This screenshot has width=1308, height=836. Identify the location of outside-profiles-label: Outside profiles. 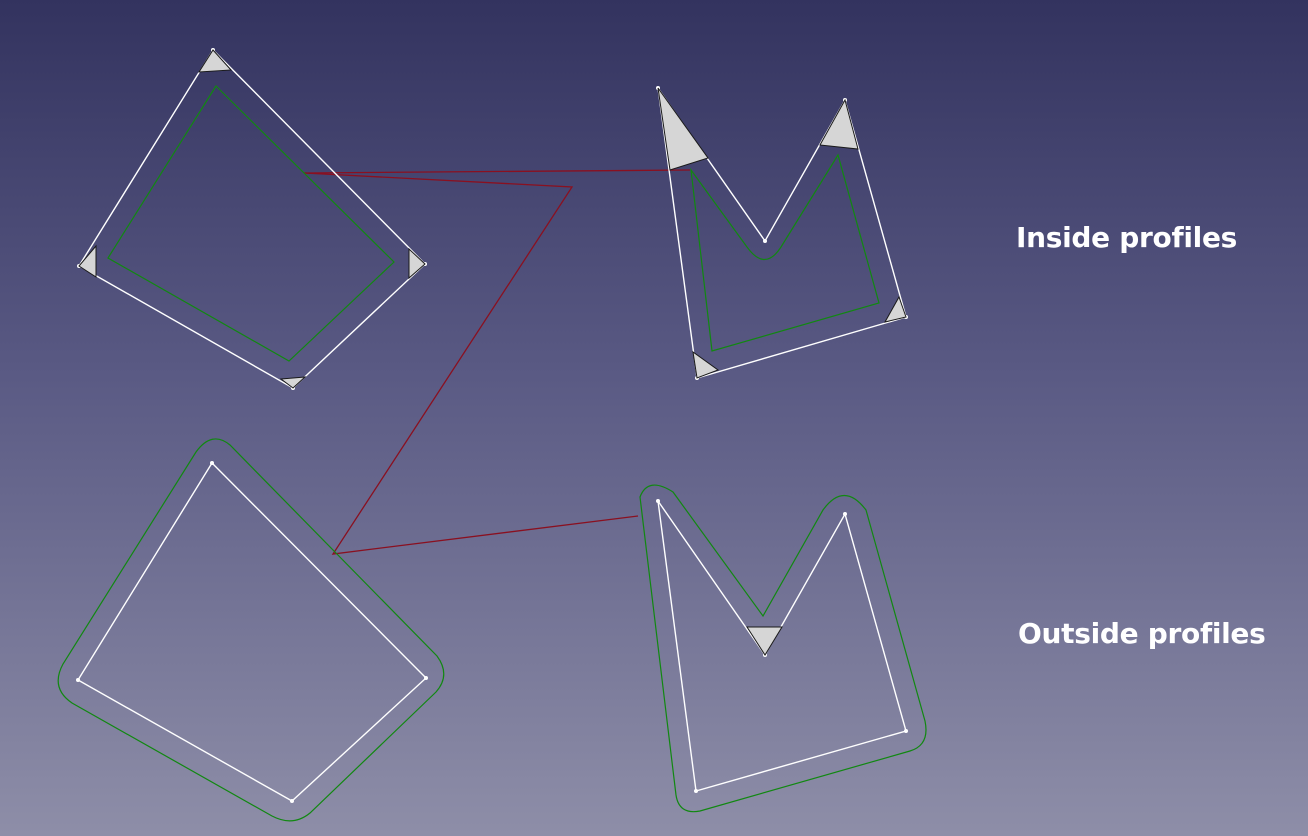
(1142, 633).